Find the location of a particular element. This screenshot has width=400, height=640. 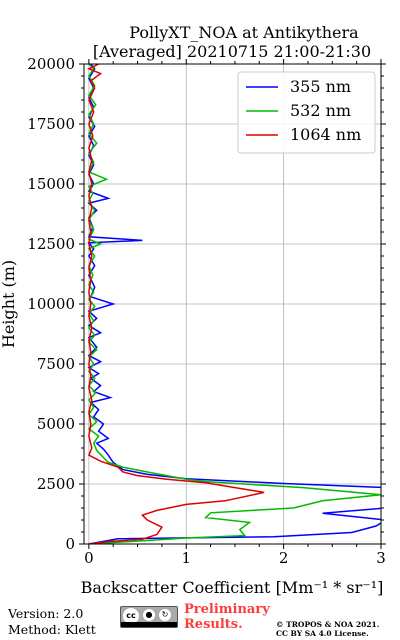

footer-info: Version: 2.0 Method: Klett is located at coordinates (52, 622).